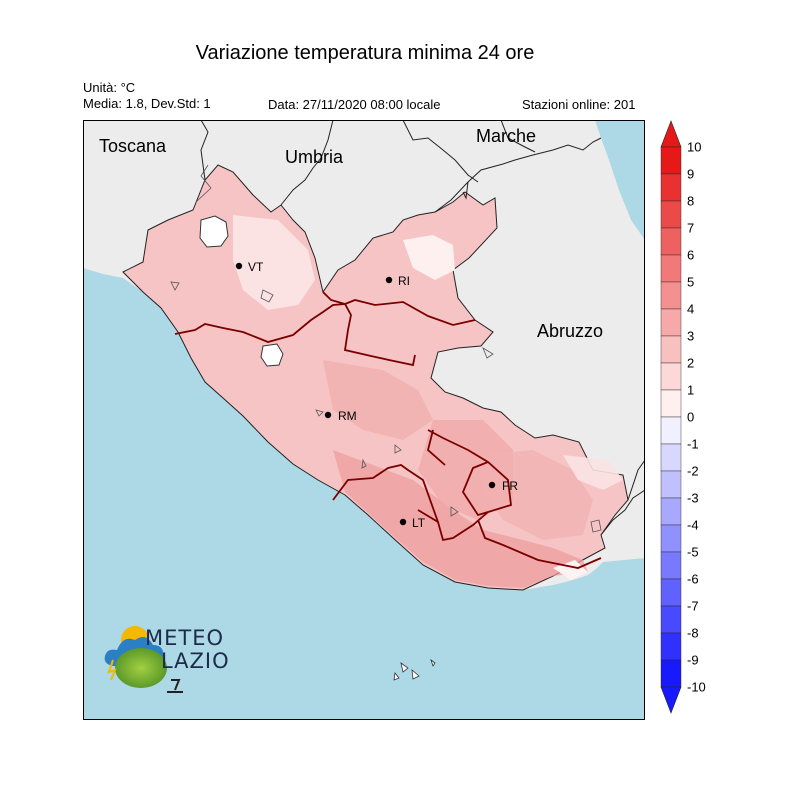  I want to click on city-marker-lt, so click(403, 522).